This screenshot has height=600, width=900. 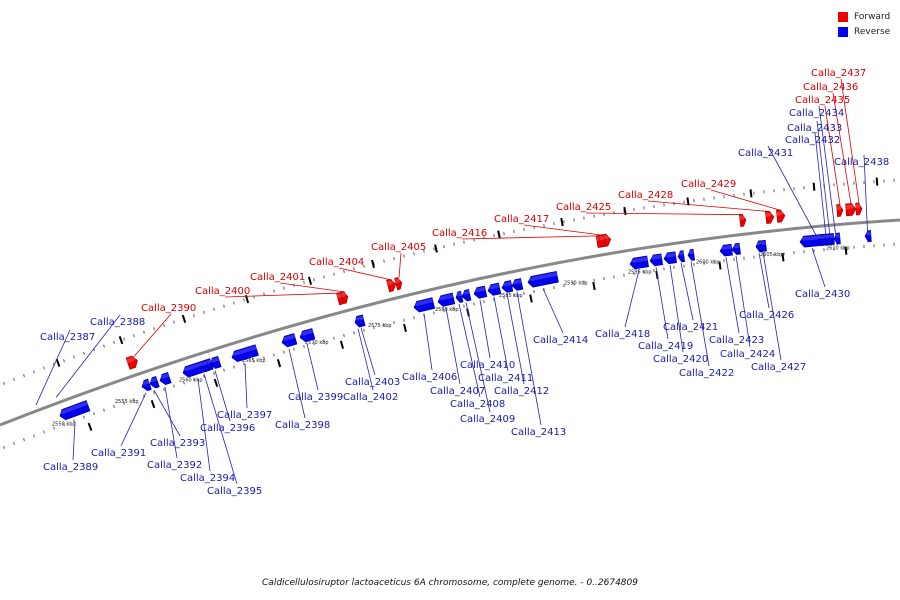 I want to click on gene-label: Calla_2418, so click(x=622, y=334).